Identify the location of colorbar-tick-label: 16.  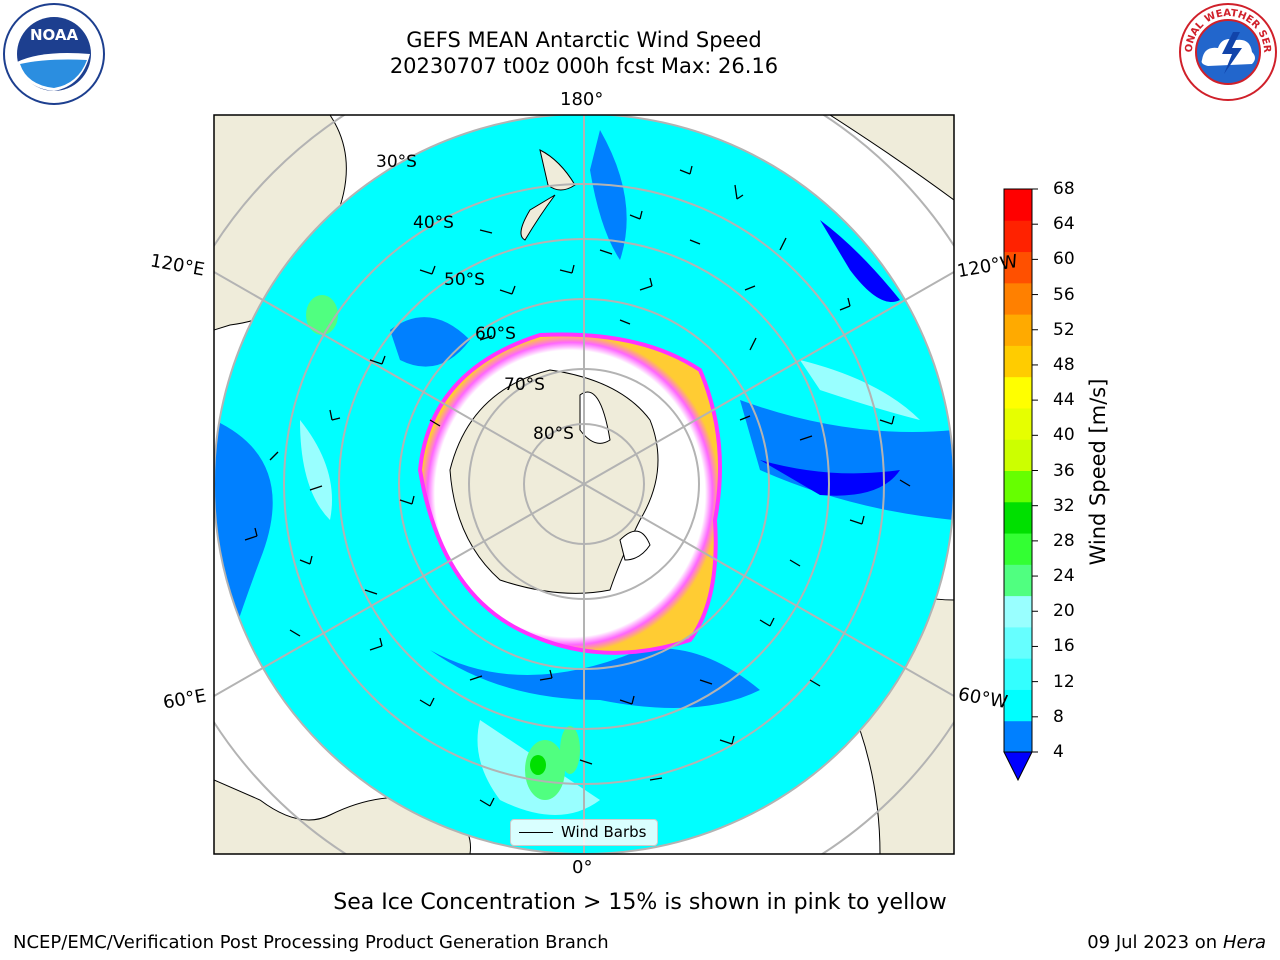
(1064, 646).